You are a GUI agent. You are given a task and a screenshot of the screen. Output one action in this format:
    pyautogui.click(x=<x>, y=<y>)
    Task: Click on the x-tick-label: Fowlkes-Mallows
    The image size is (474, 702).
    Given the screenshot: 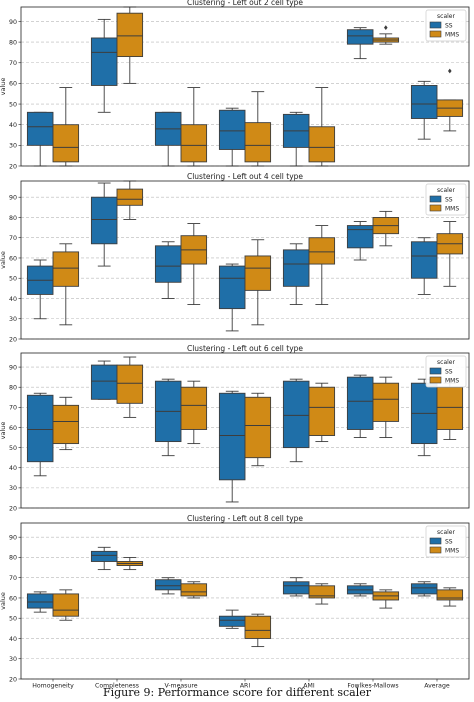 What is the action you would take?
    pyautogui.click(x=372, y=686)
    